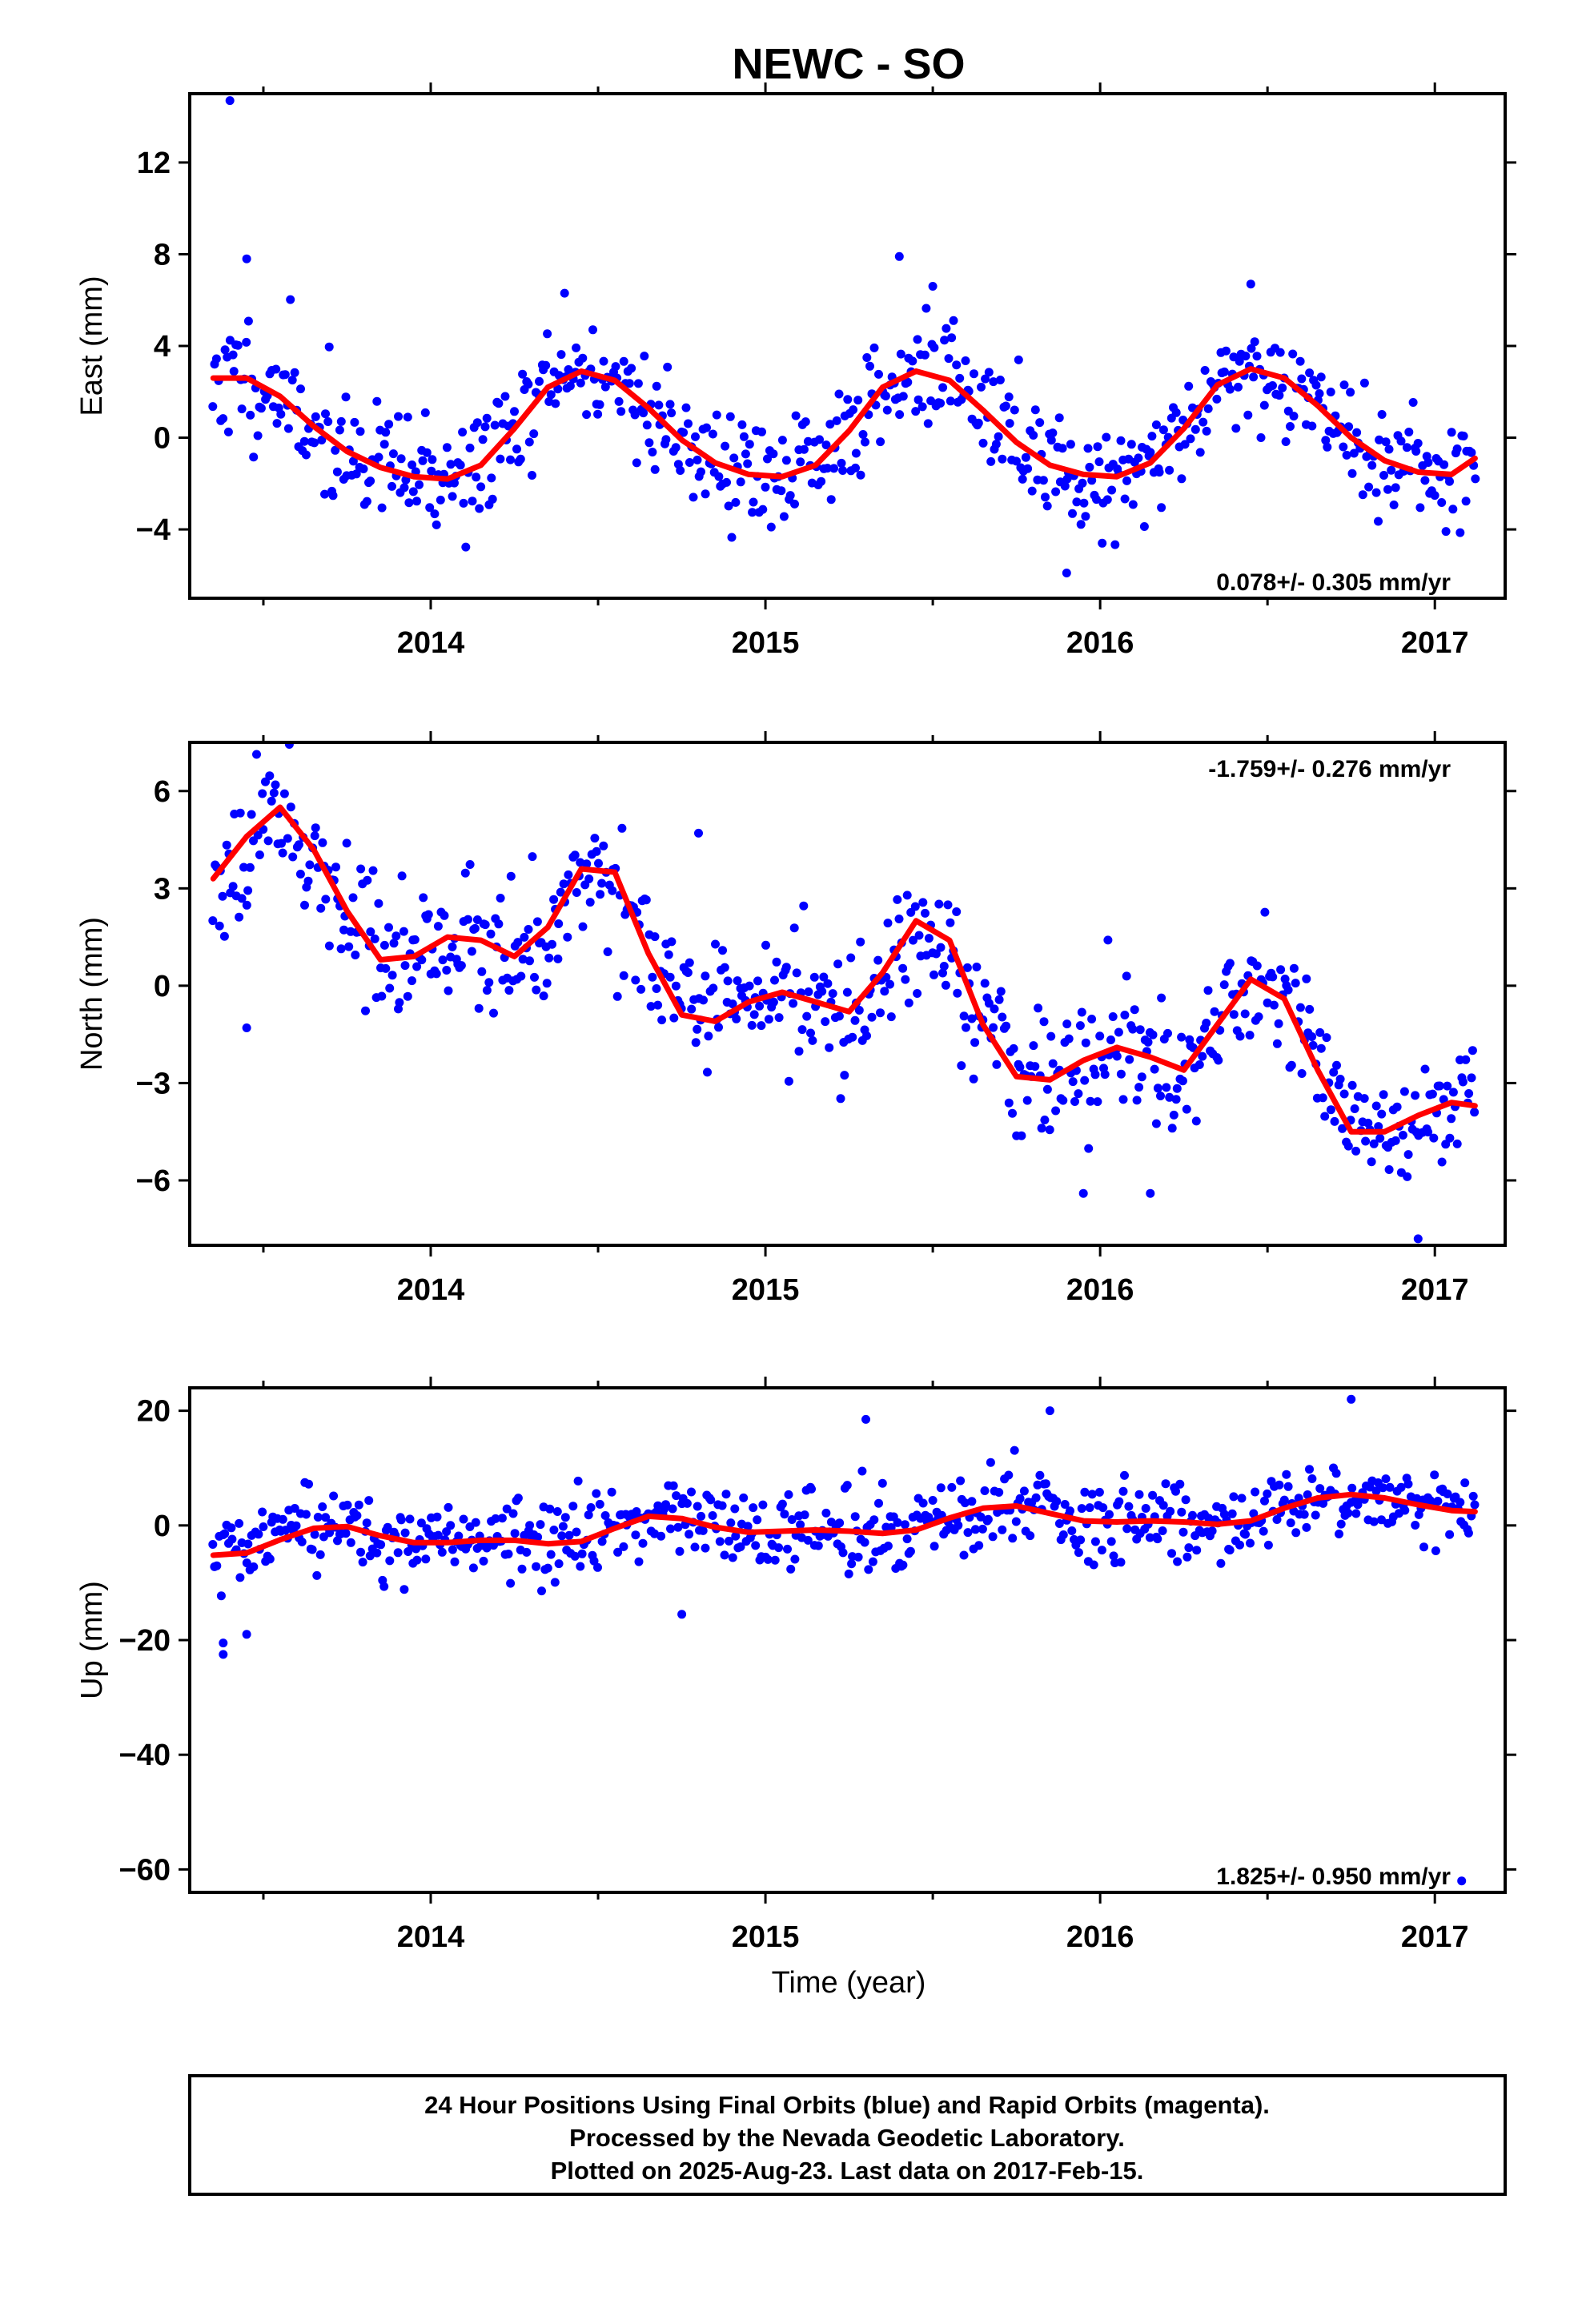  Describe the element at coordinates (154, 530) in the screenshot. I see `east-y-tick-label: −4` at that location.